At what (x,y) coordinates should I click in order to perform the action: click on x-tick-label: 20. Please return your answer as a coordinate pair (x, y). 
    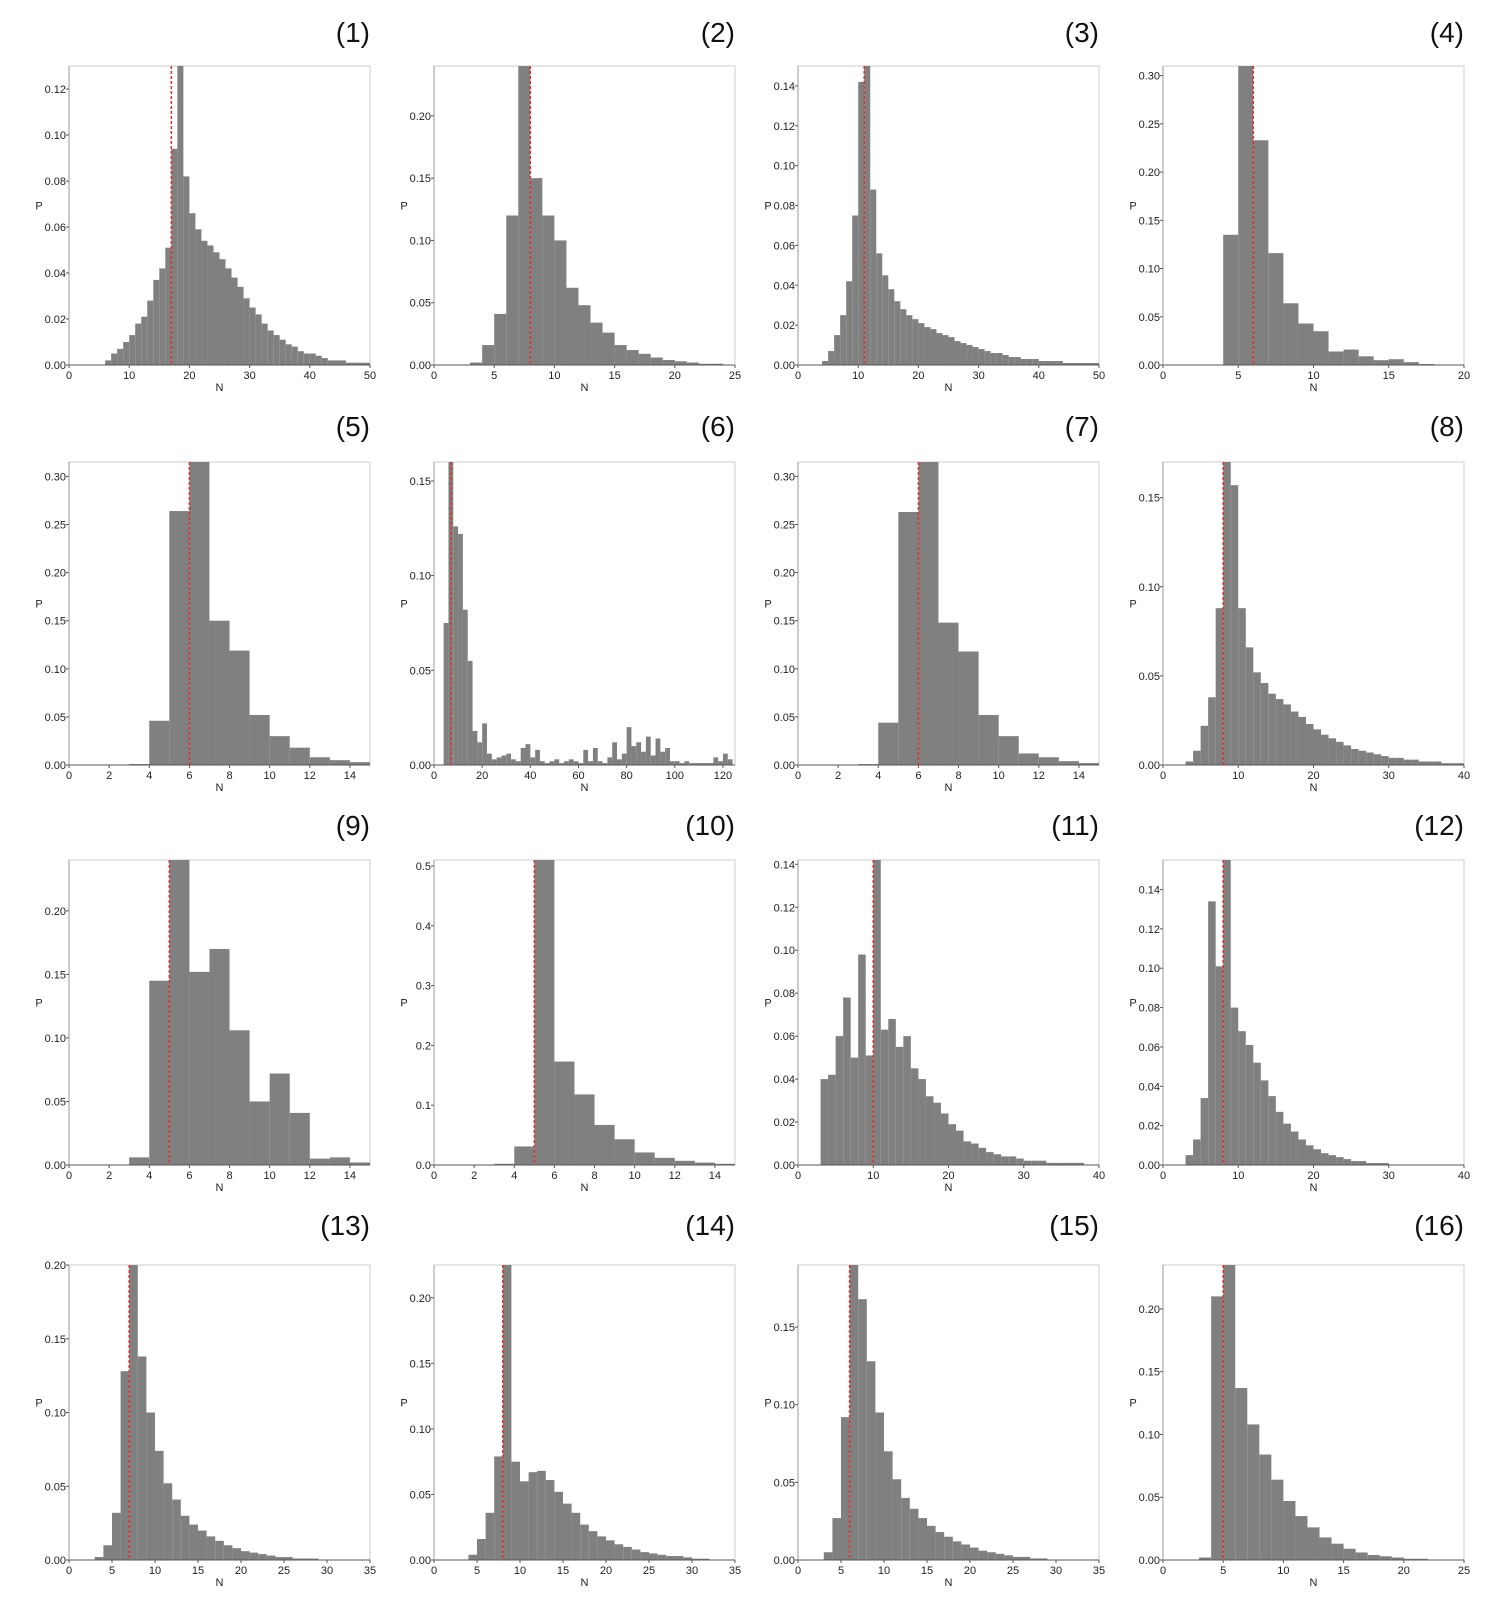
    Looking at the image, I should click on (1404, 1571).